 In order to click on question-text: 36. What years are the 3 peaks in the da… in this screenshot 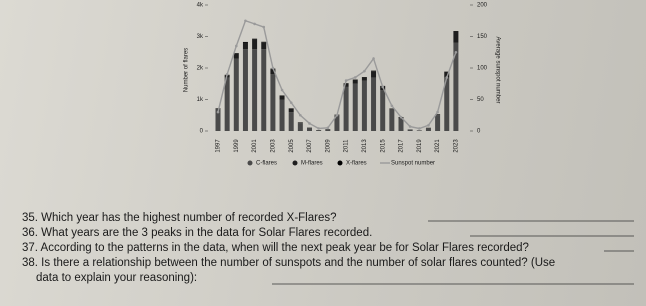, I will do `click(197, 233)`.